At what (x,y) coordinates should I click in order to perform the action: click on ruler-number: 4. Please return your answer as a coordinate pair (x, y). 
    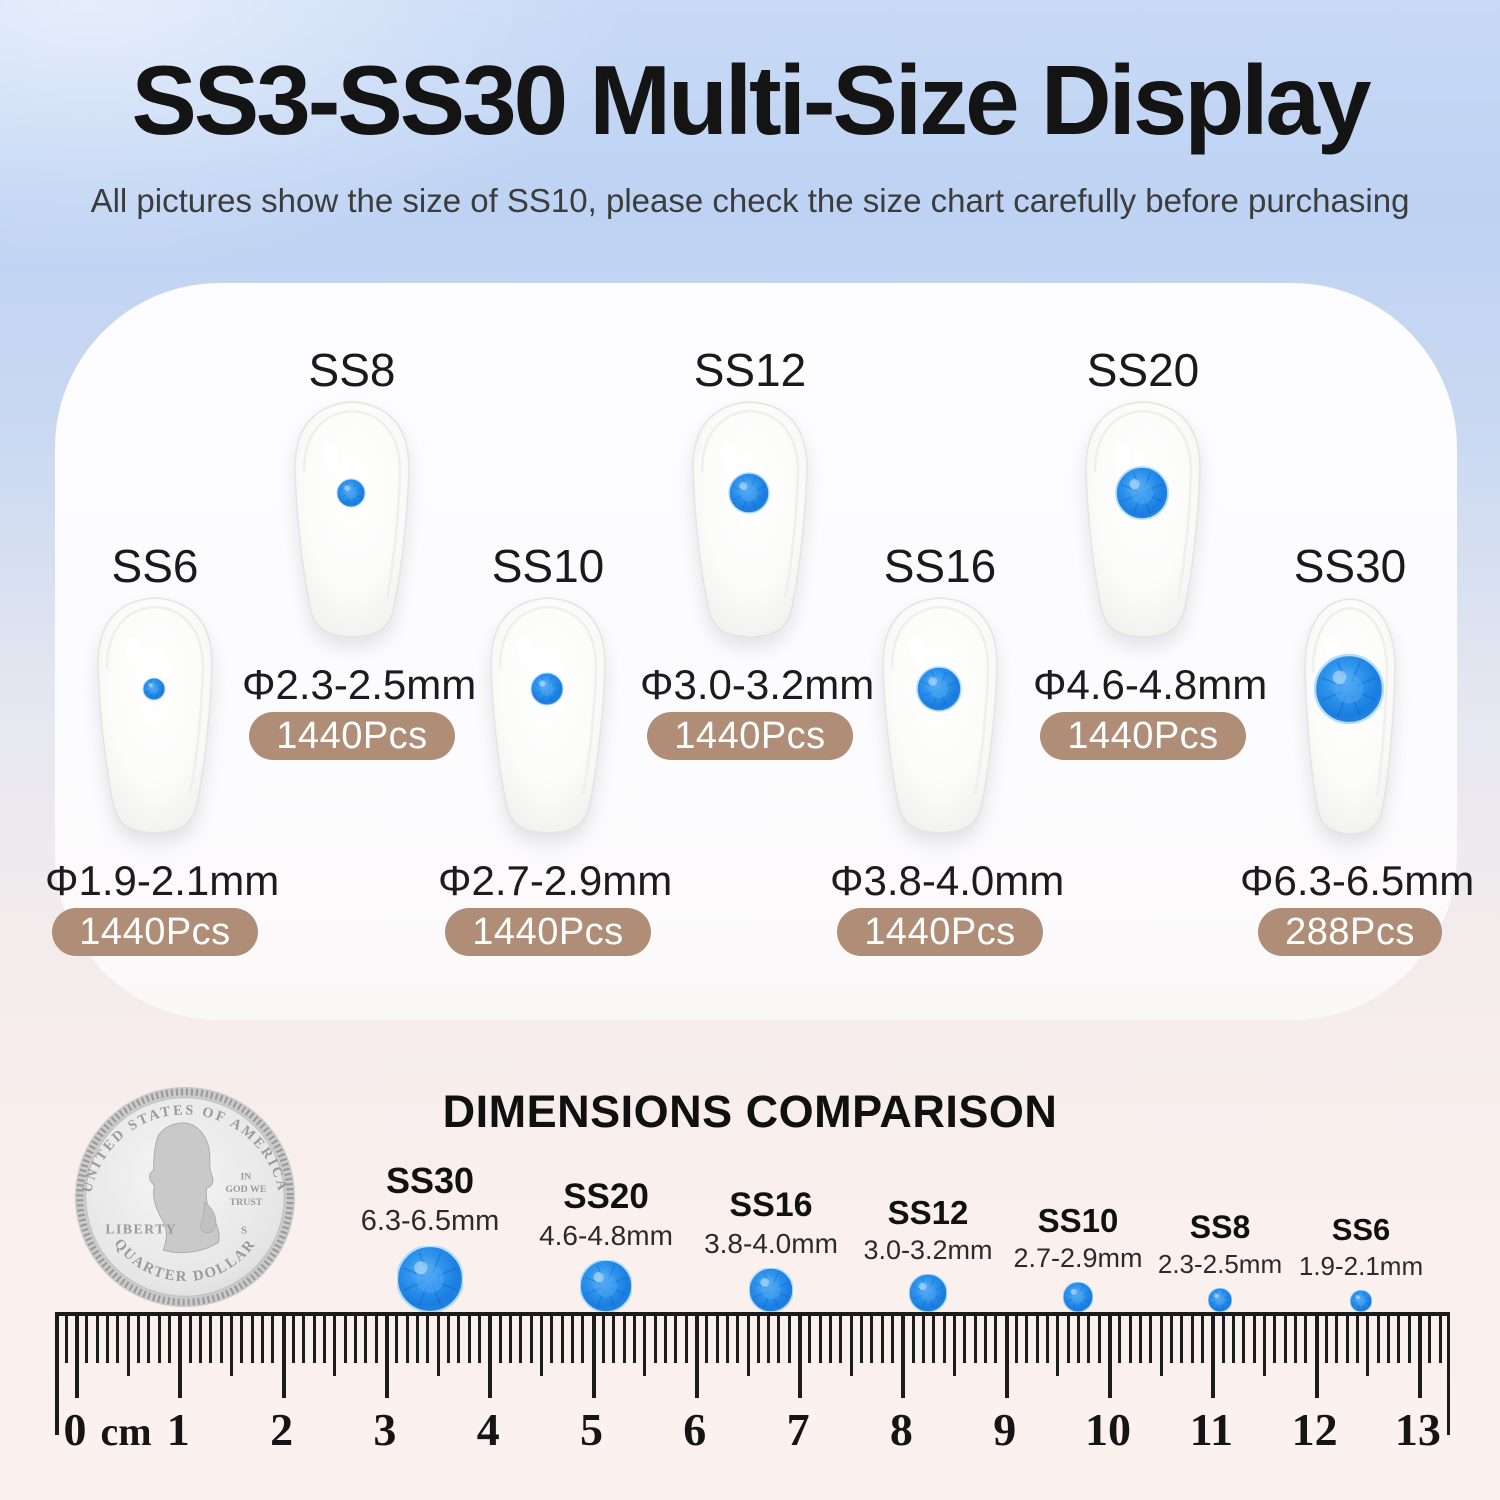
    Looking at the image, I should click on (488, 1429).